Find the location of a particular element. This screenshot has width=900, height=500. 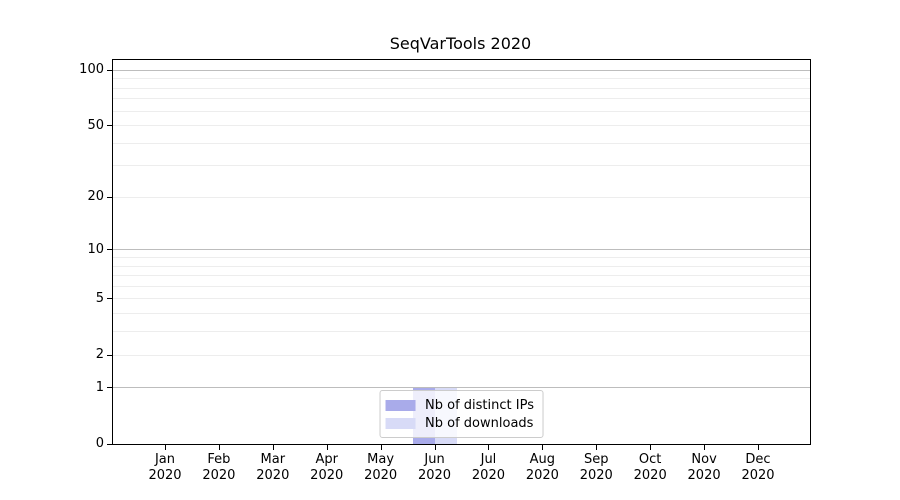

x-tick-label-oct: Oct 2020 is located at coordinates (650, 467).